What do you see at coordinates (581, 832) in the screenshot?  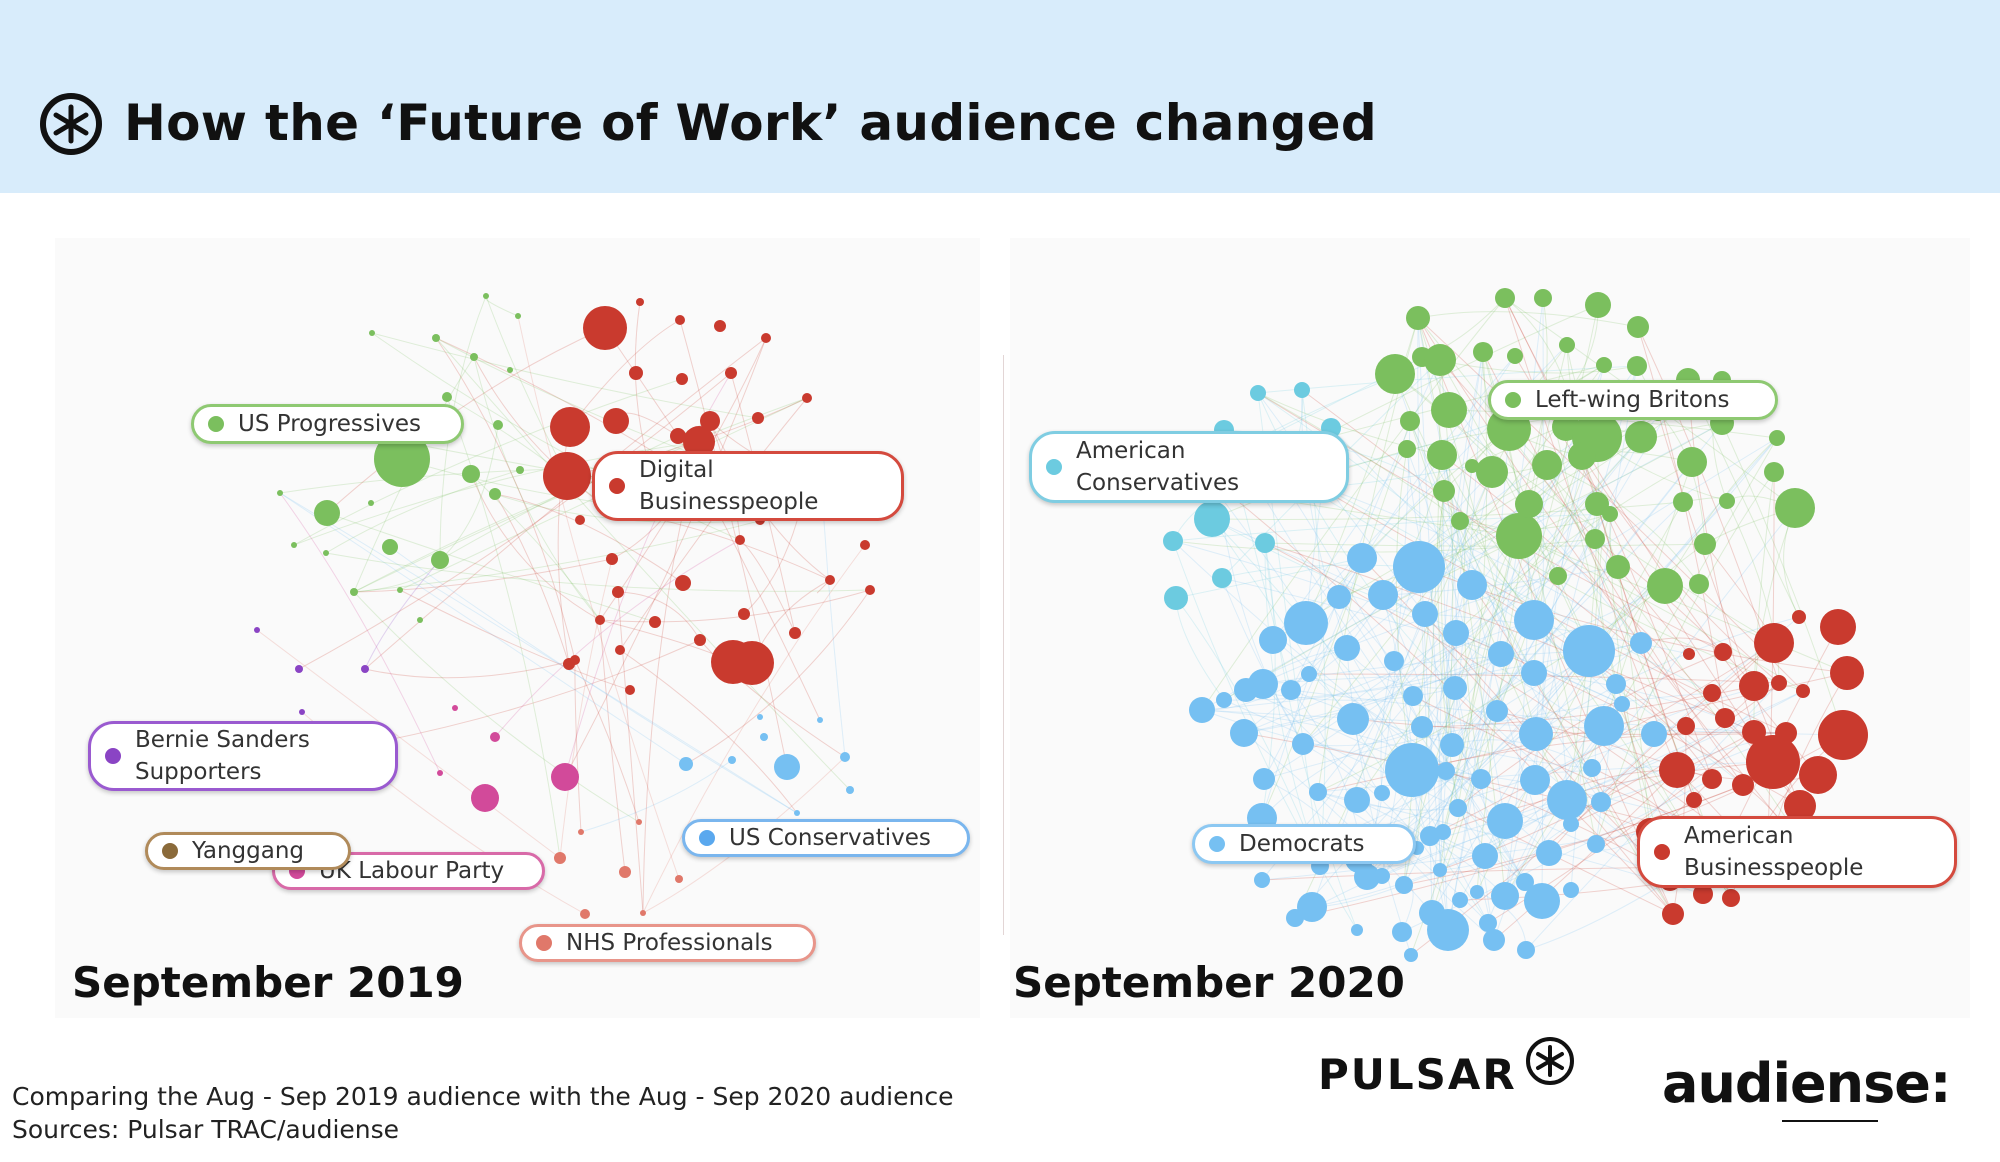 I see `network-node-salmon` at bounding box center [581, 832].